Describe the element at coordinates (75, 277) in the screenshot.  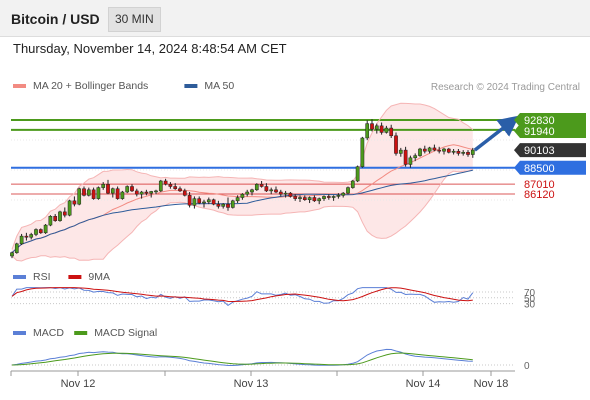
I see `rsi-legend-swatch` at that location.